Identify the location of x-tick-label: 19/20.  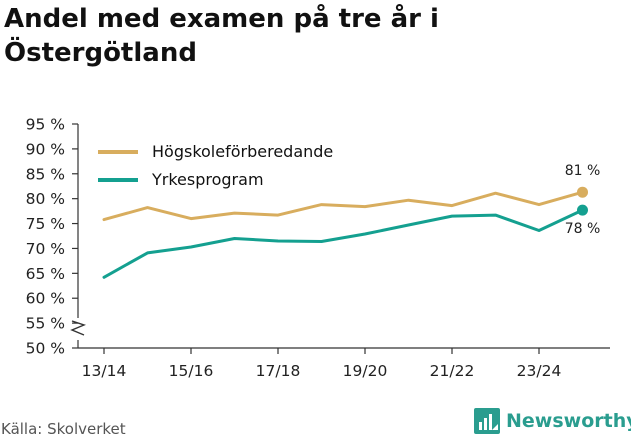
(365, 371).